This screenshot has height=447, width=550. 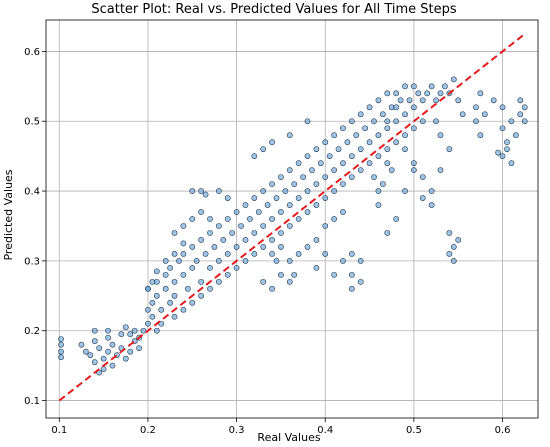 I want to click on y-tick-label: 0.5, so click(x=32, y=122).